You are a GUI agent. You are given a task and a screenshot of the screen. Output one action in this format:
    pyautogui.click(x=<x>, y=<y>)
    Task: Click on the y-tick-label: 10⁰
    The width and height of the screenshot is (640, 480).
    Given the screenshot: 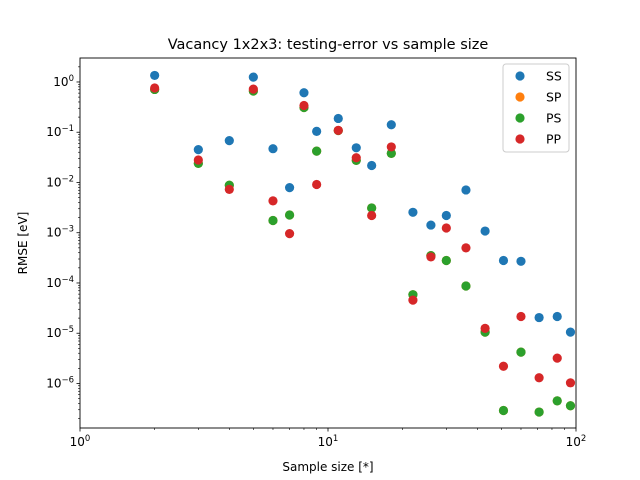 What is the action you would take?
    pyautogui.click(x=63, y=81)
    